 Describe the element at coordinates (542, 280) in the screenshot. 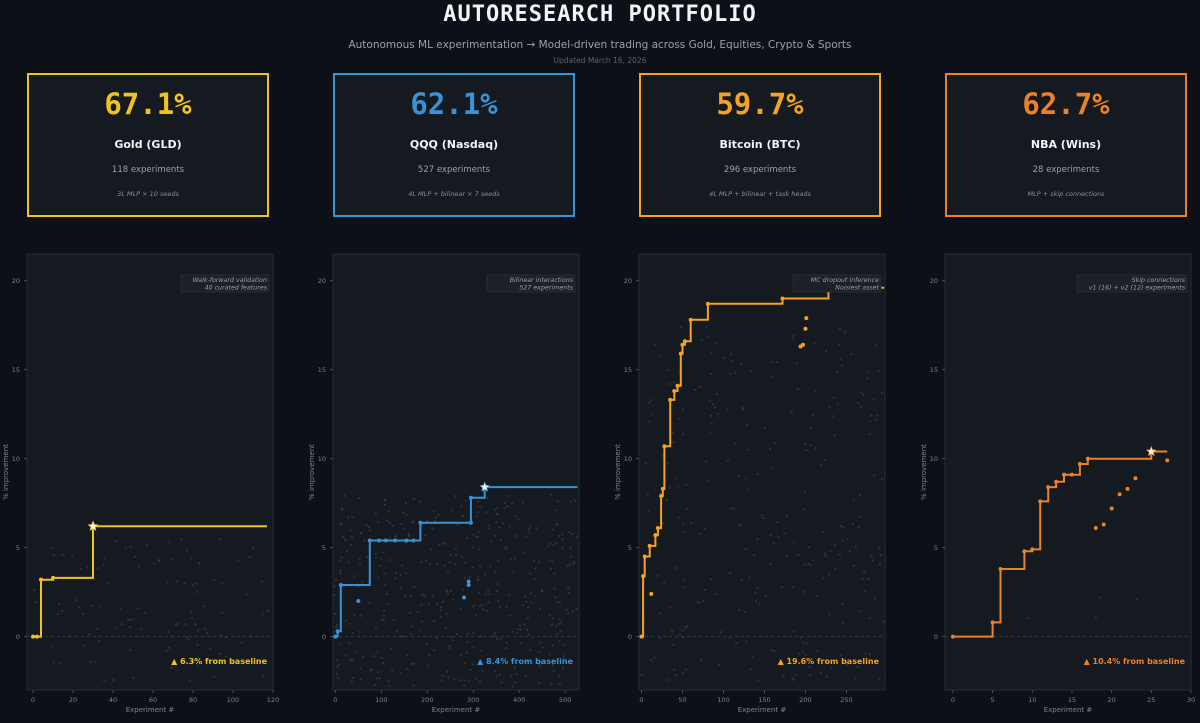

I see `annotation-line: Bilinear interactions` at that location.